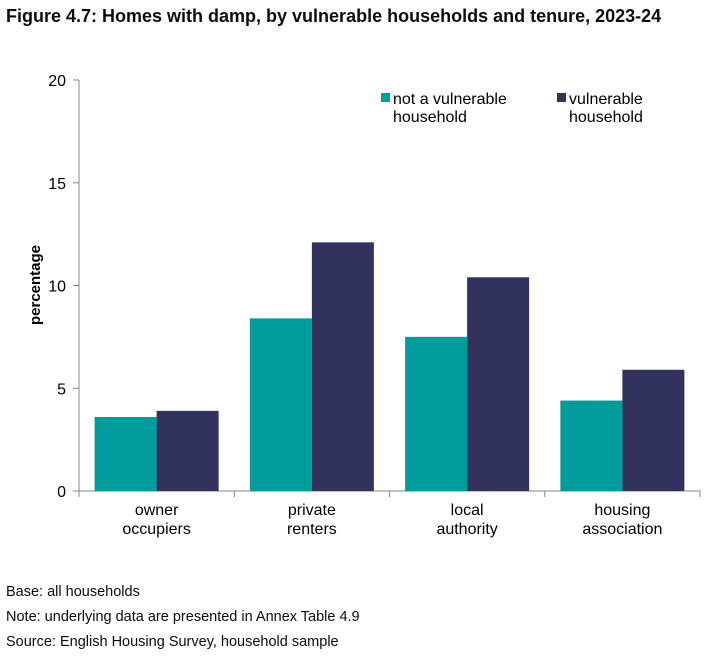 The image size is (720, 662). Describe the element at coordinates (57, 287) in the screenshot. I see `y-tick-label: 10` at that location.